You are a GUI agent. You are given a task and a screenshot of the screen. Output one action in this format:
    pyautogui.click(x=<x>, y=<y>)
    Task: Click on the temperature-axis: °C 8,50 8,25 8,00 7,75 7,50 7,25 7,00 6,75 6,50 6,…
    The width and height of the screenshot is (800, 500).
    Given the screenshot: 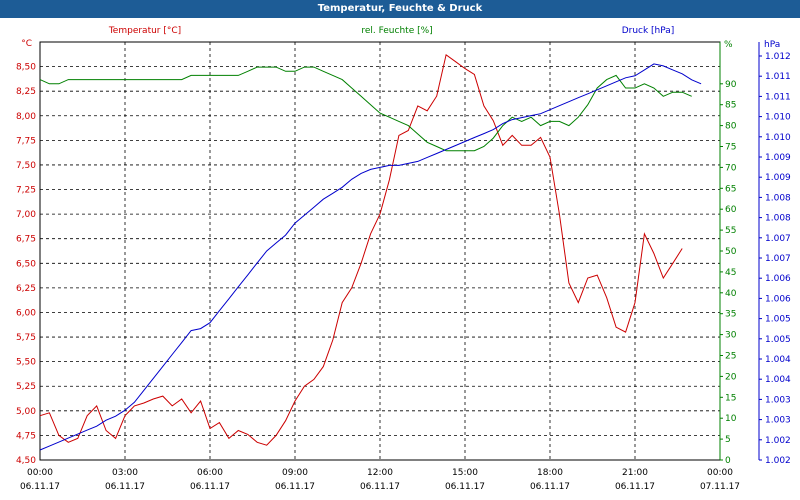 What is the action you would take?
    pyautogui.click(x=26, y=252)
    